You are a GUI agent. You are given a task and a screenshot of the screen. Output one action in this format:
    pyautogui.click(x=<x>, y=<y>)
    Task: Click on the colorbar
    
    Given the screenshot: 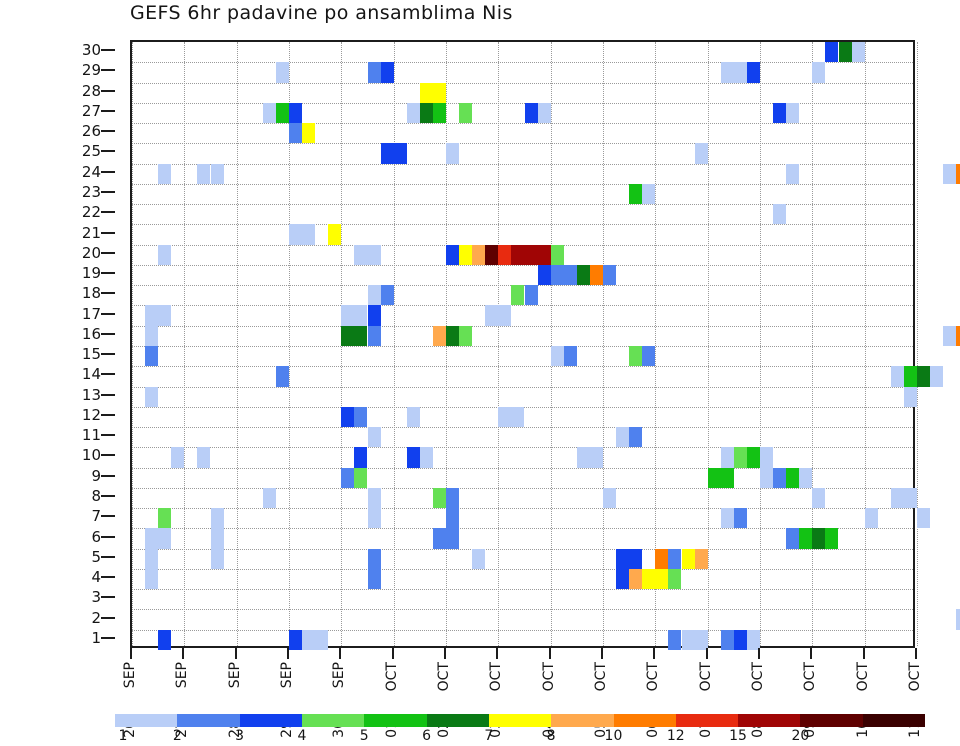 What is the action you would take?
    pyautogui.click(x=520, y=720)
    